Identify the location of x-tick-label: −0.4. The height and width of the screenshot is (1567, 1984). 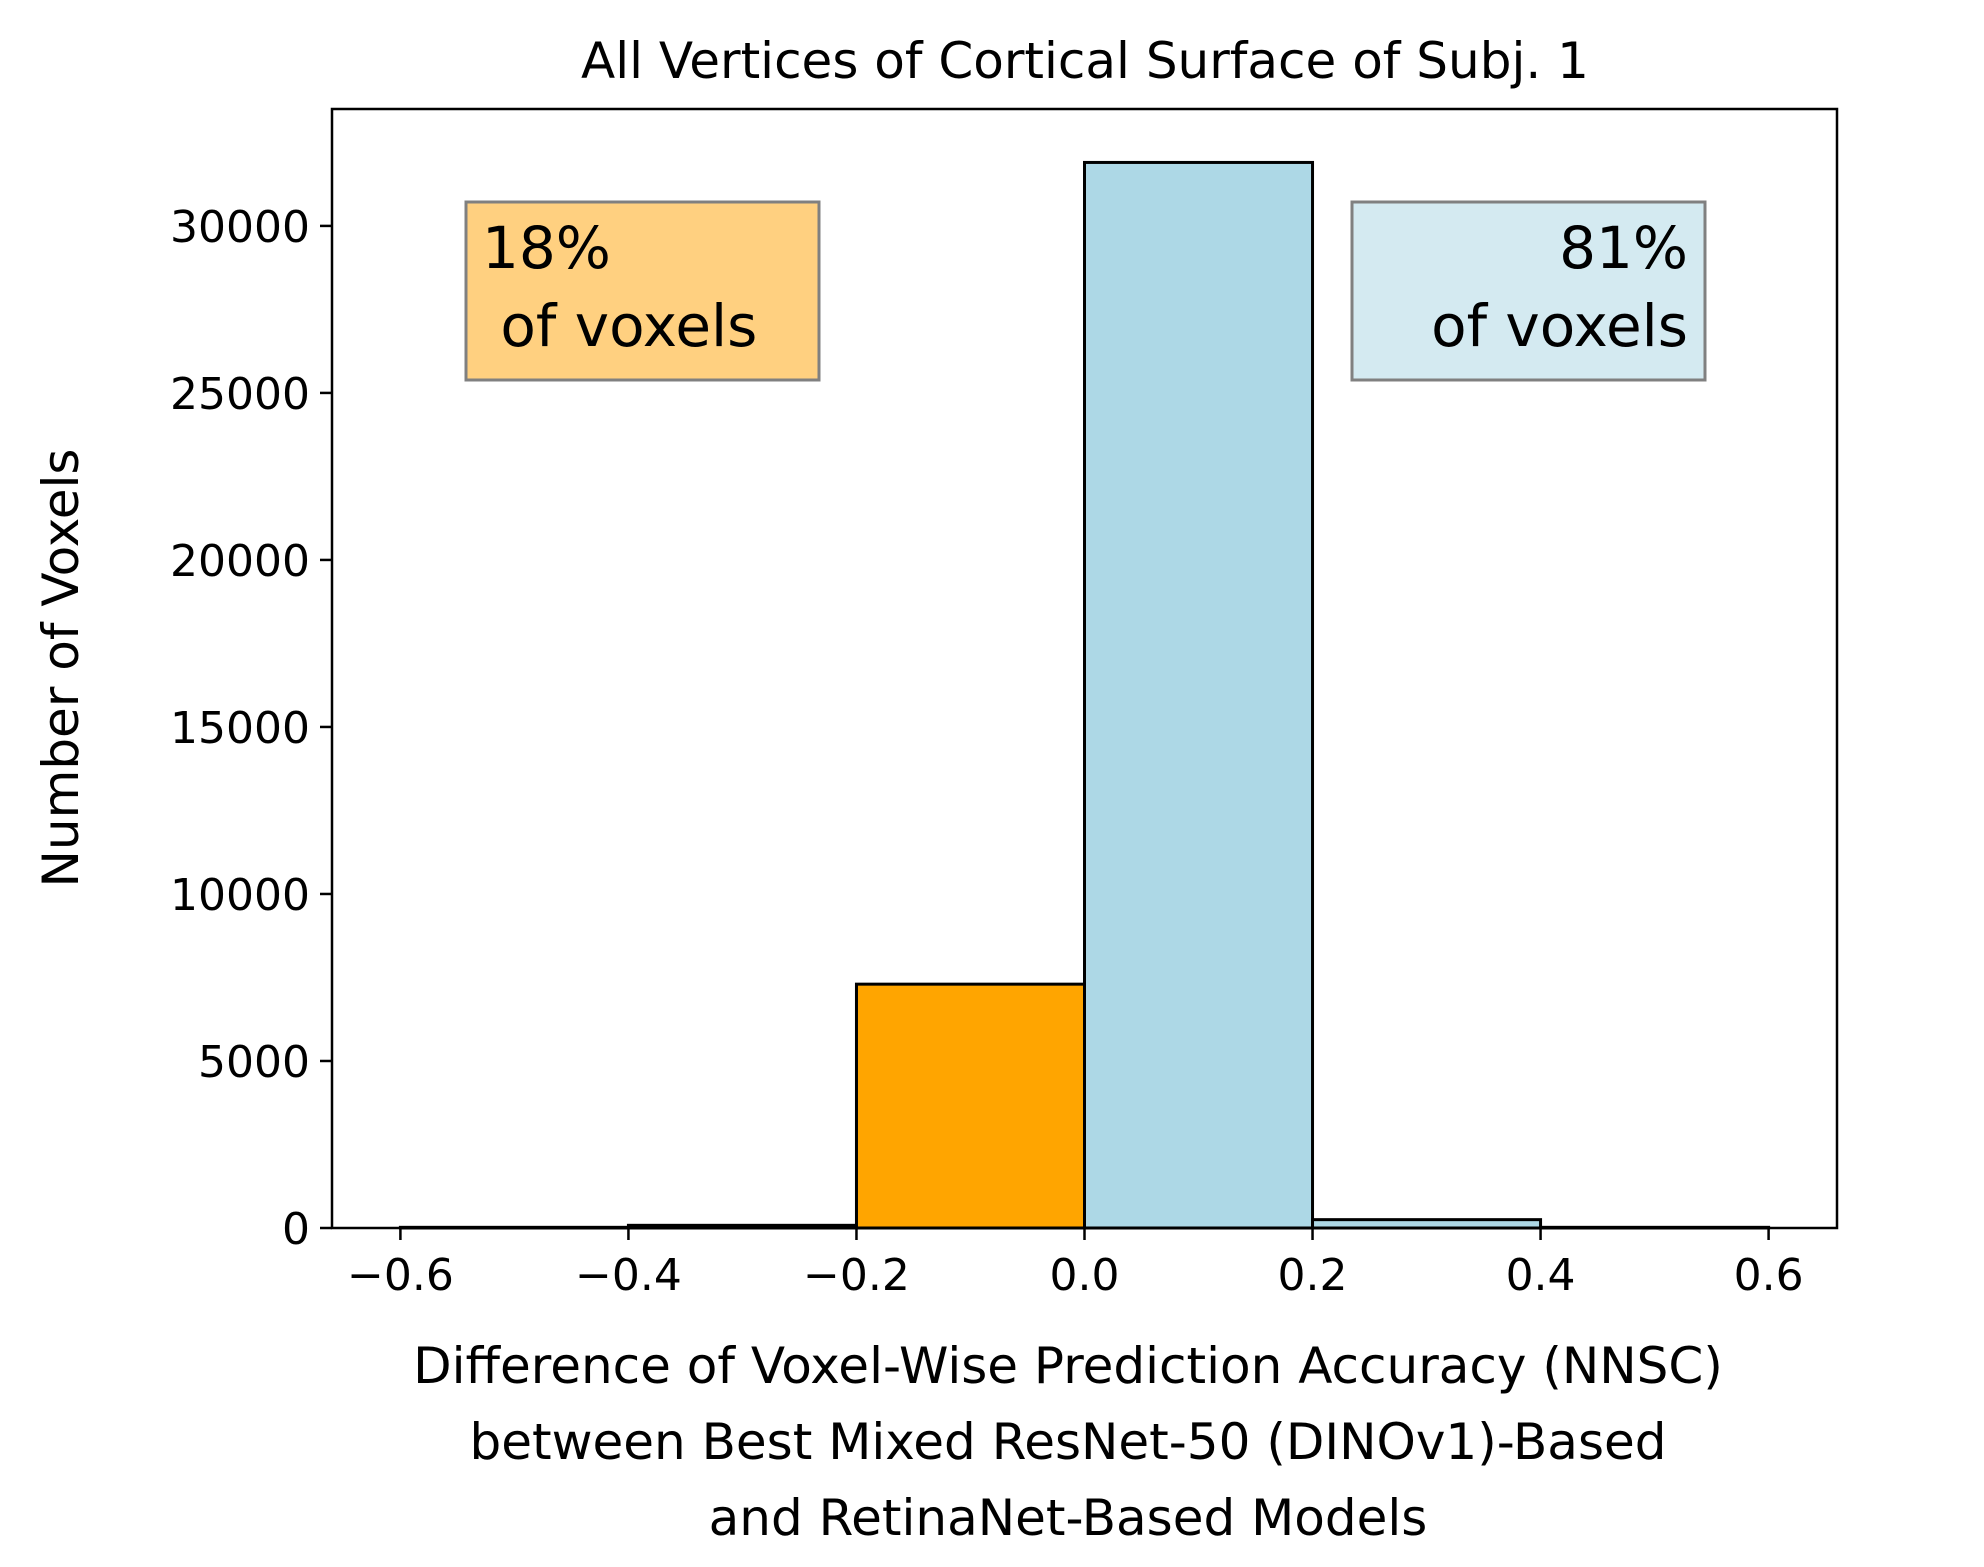
(628, 1275).